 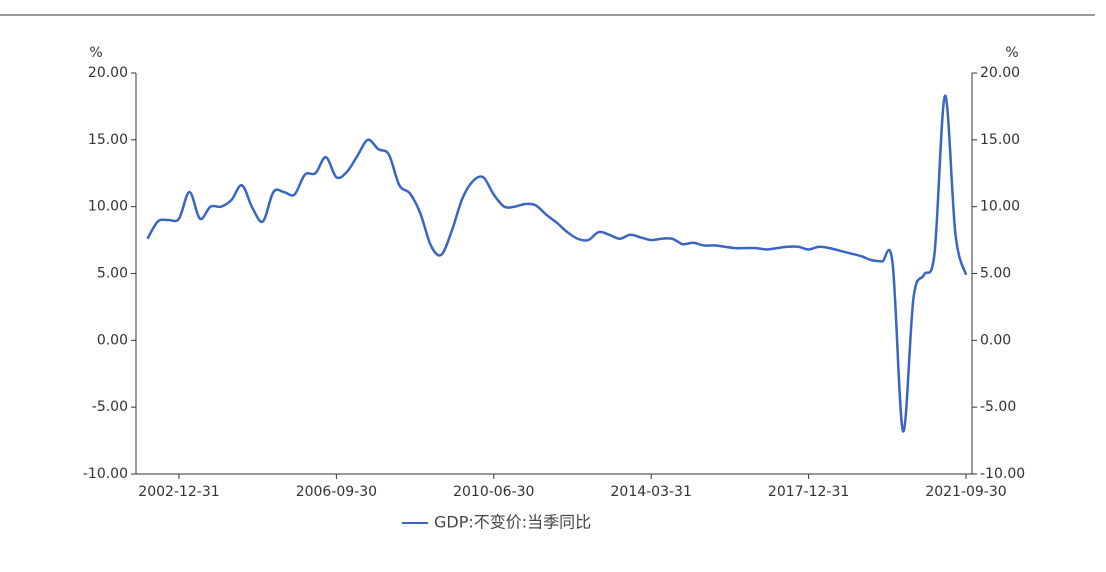 What do you see at coordinates (108, 207) in the screenshot?
I see `y-tick-label: 10.00` at bounding box center [108, 207].